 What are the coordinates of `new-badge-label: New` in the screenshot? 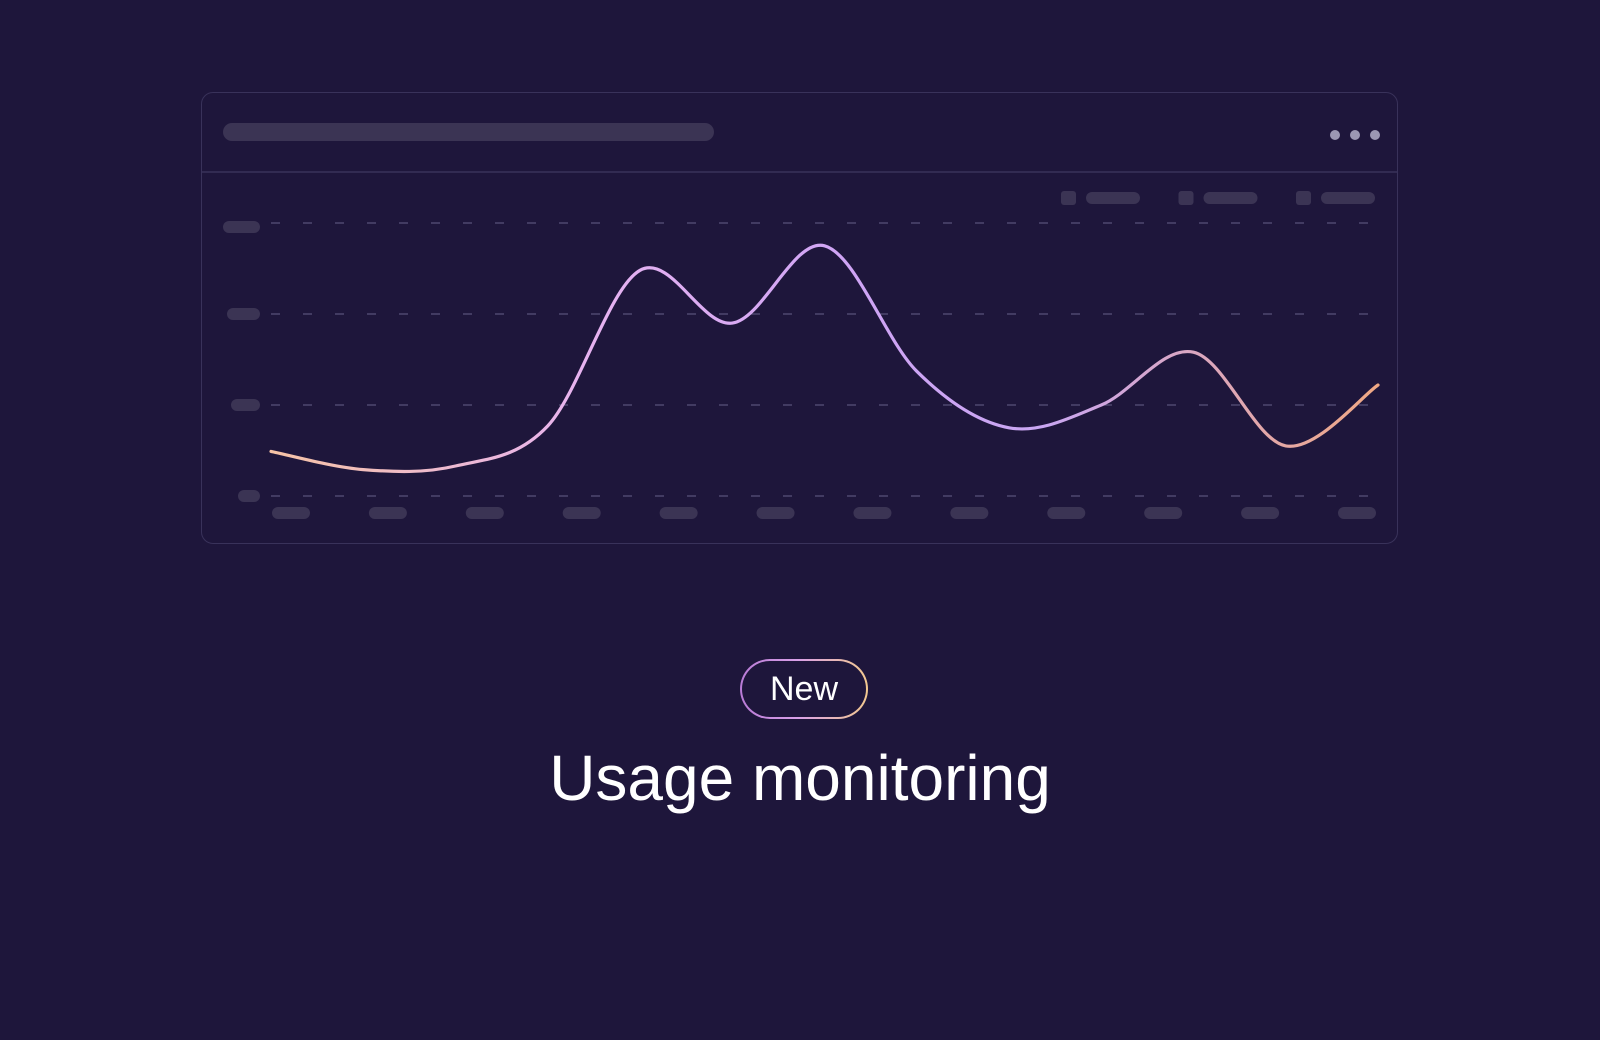 It's located at (804, 689).